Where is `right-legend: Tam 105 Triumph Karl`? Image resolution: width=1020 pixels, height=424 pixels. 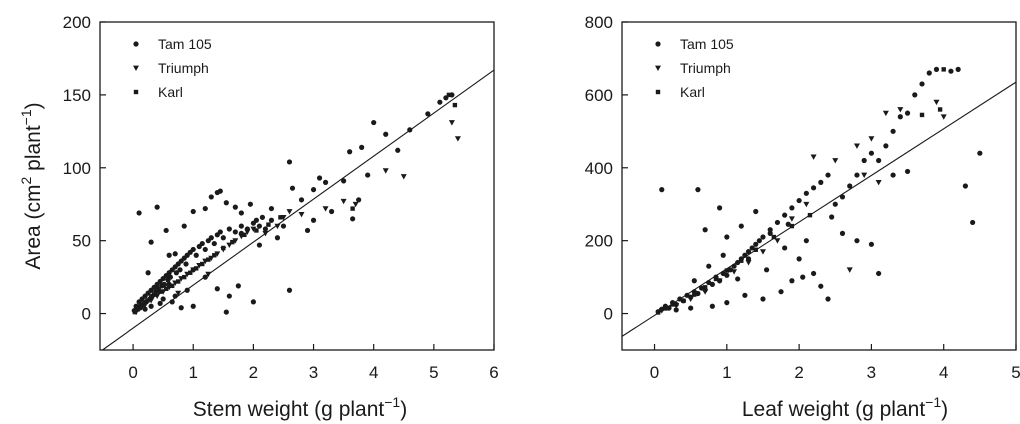
right-legend: Tam 105 Triumph Karl is located at coordinates (694, 68).